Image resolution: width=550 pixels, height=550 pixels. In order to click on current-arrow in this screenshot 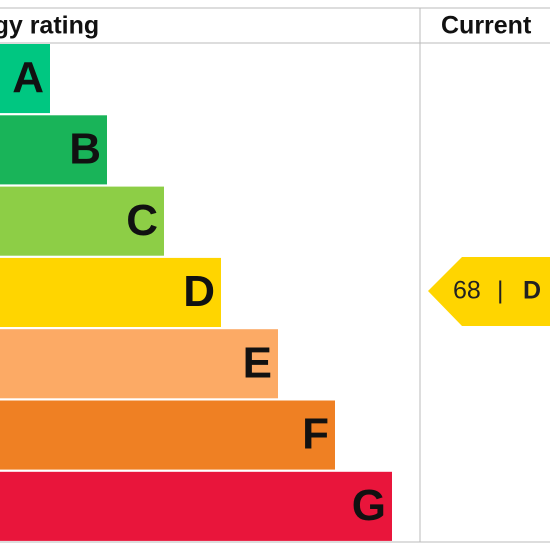, I will do `click(489, 291)`.